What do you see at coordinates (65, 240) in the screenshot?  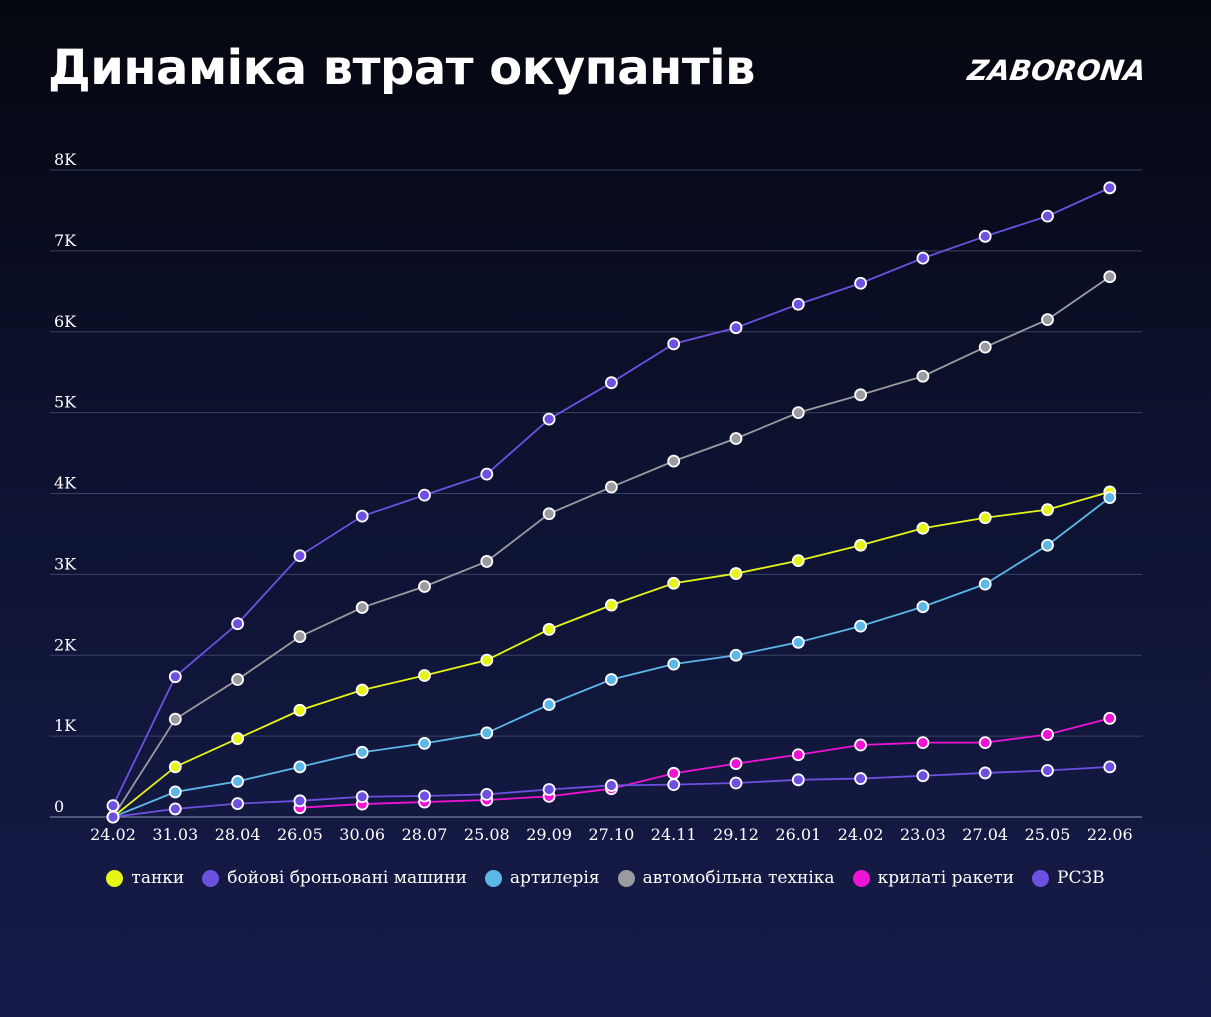 I see `y-tick-label: 7K` at bounding box center [65, 240].